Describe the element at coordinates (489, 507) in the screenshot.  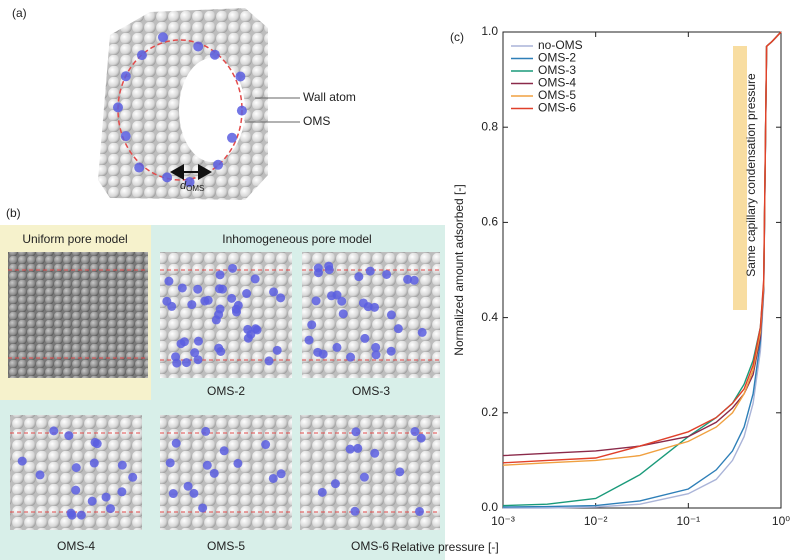
I see `y-tick-label: 0.0` at that location.